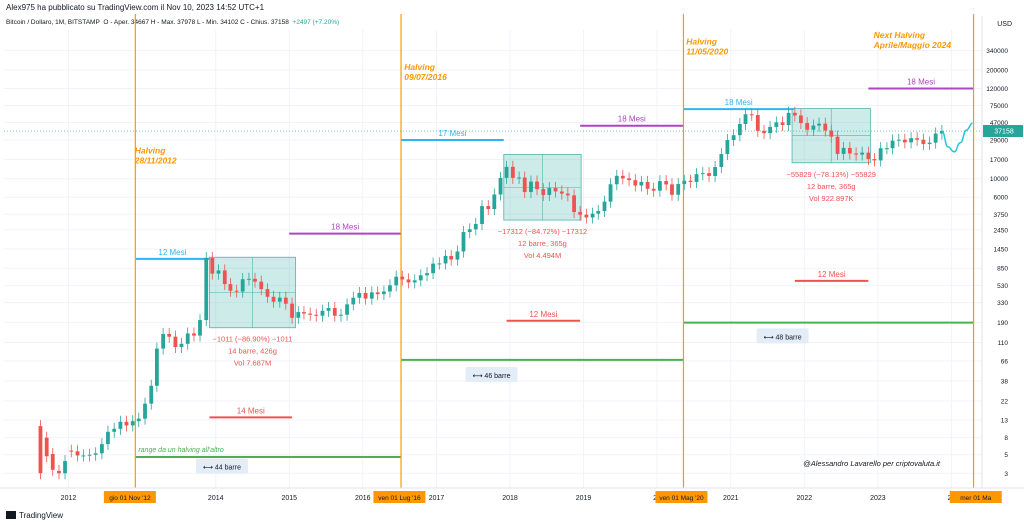 The width and height of the screenshot is (1024, 525). Describe the element at coordinates (900, 35) in the screenshot. I see `halving-label: Next Halving` at that location.